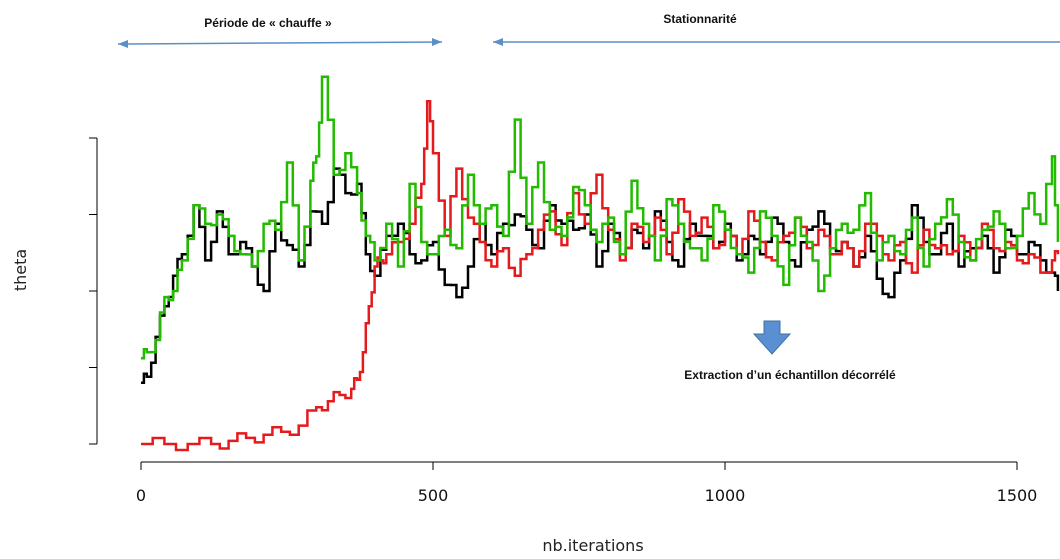  I want to click on extraction-down-arrow, so click(772, 337).